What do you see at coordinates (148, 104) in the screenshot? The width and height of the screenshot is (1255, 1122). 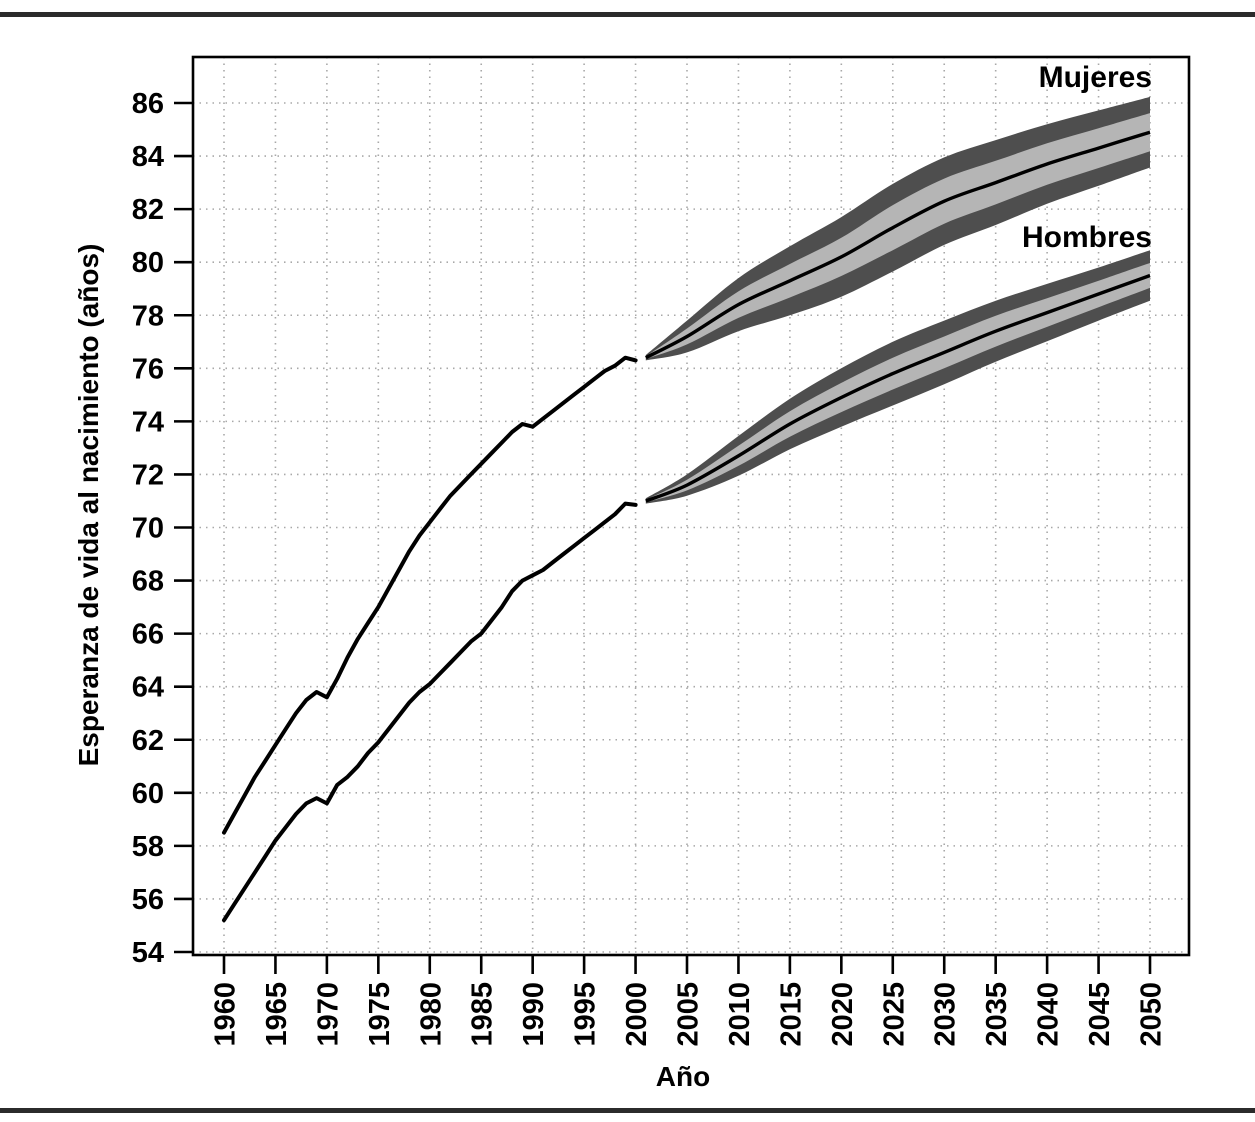 I see `y-tick-label: 86` at bounding box center [148, 104].